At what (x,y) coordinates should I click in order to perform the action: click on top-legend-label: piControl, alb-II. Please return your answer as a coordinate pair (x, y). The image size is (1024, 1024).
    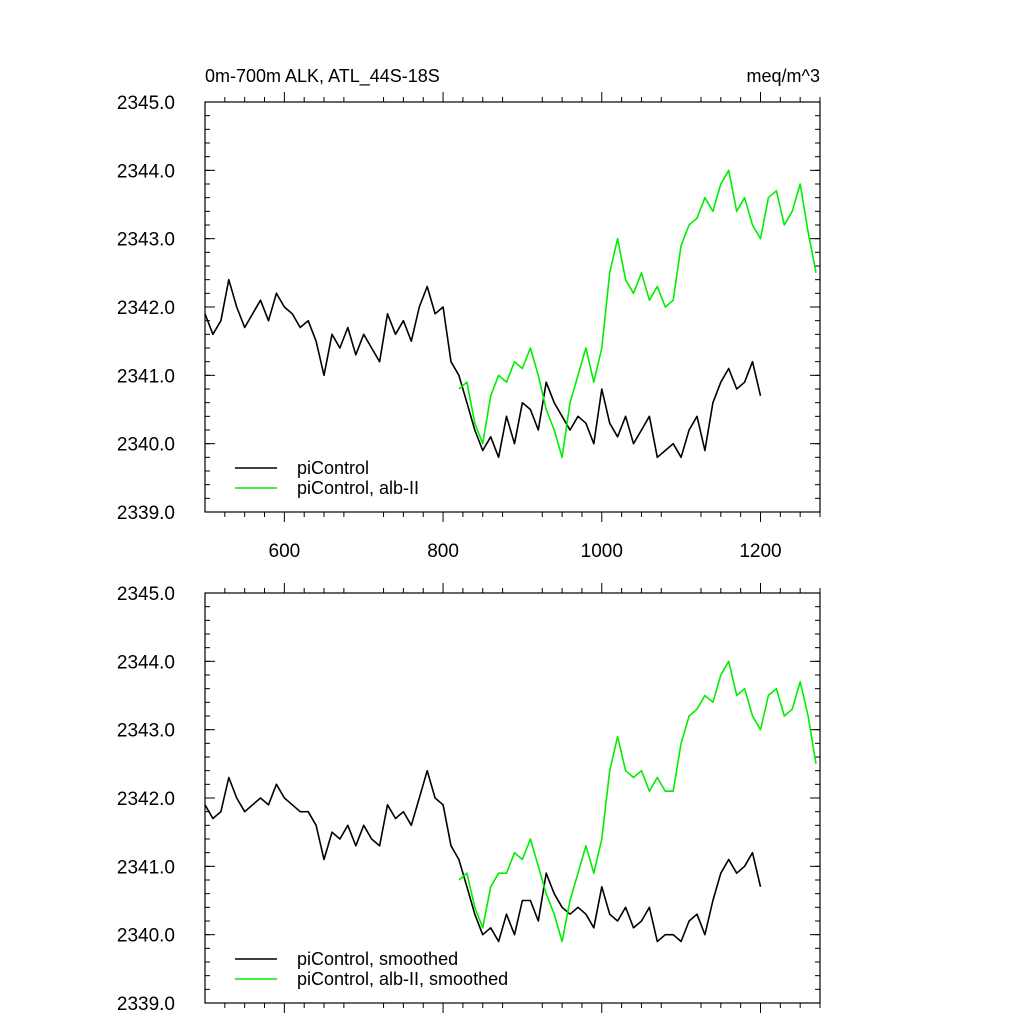
    Looking at the image, I should click on (358, 488).